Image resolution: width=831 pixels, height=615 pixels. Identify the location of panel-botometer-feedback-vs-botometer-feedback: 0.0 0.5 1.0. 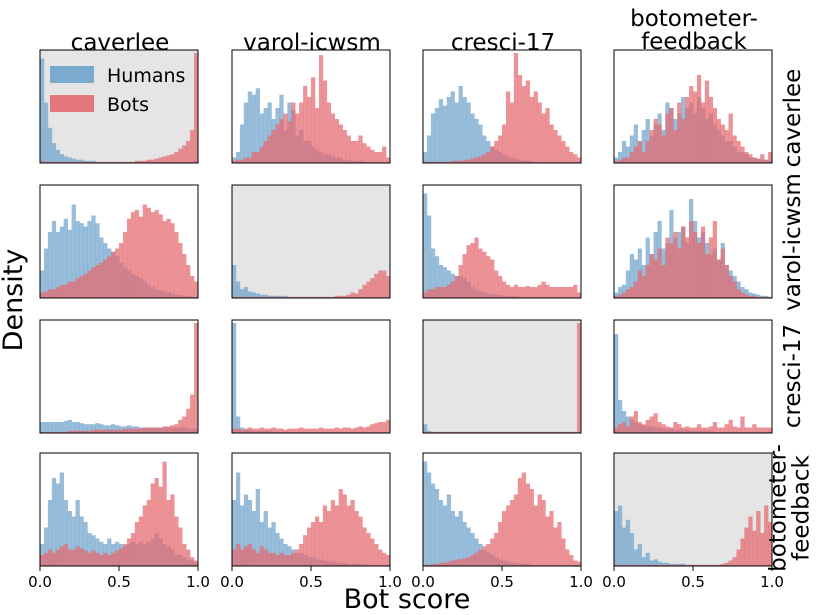
(693, 521).